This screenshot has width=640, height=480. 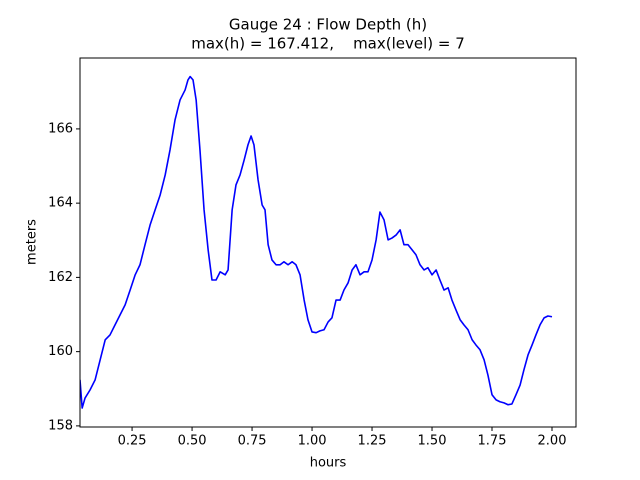 I want to click on x-tick-label: 0.25, so click(x=132, y=441).